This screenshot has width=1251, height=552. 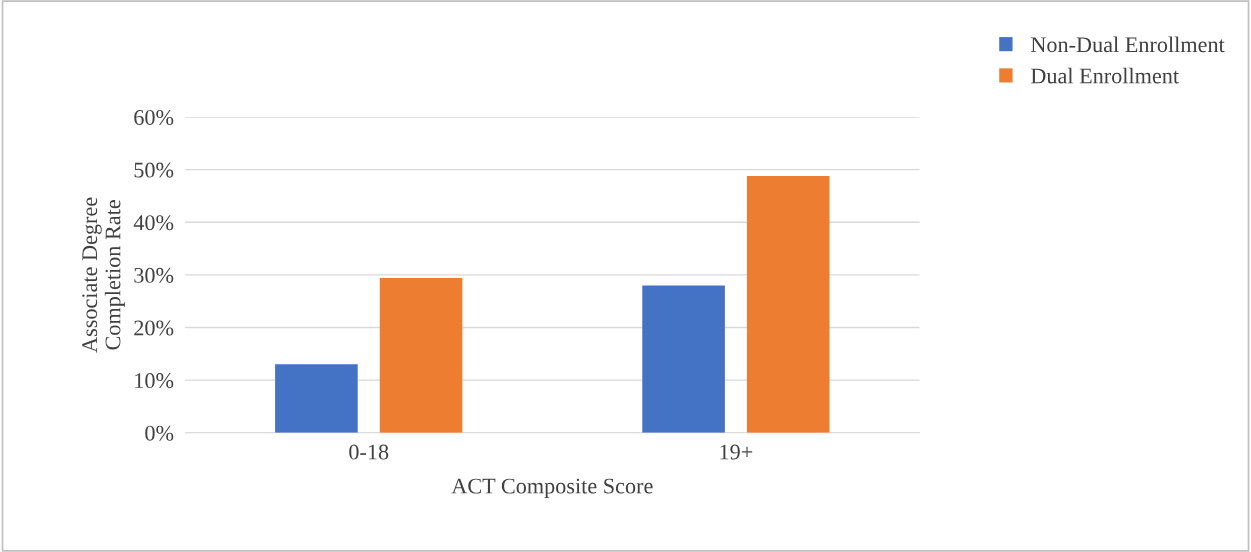 What do you see at coordinates (1104, 75) in the screenshot?
I see `legend-label: Dual Enrollment` at bounding box center [1104, 75].